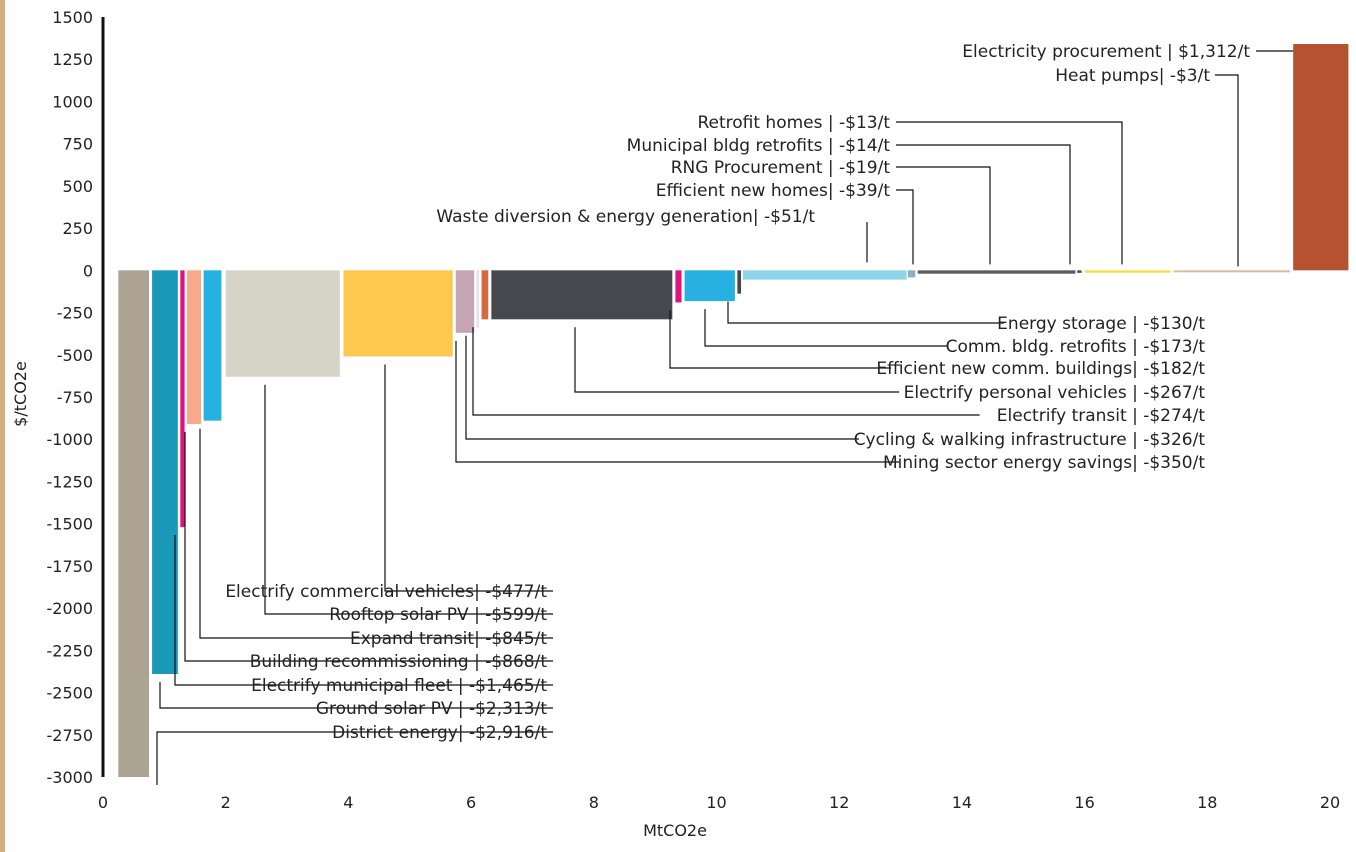 The image size is (1356, 852). What do you see at coordinates (77, 228) in the screenshot?
I see `y-tick-label: 250` at bounding box center [77, 228].